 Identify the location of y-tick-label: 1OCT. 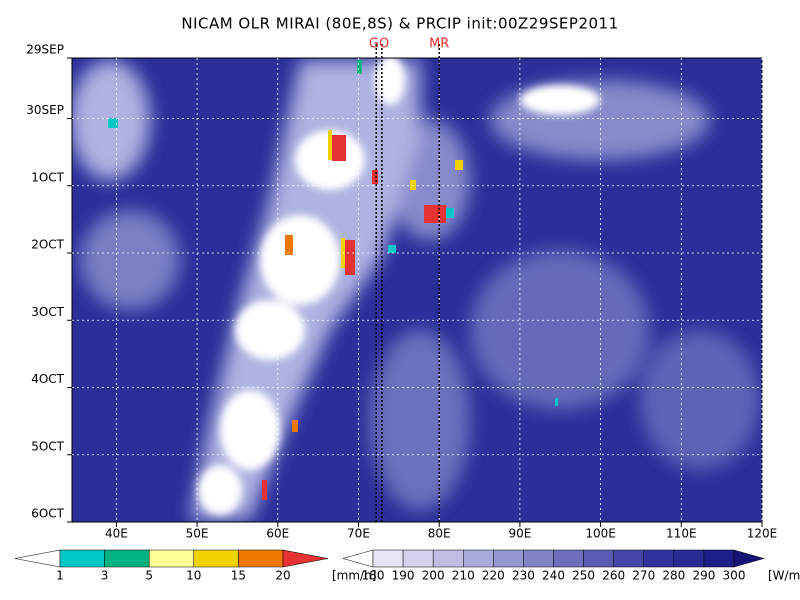
(47, 177).